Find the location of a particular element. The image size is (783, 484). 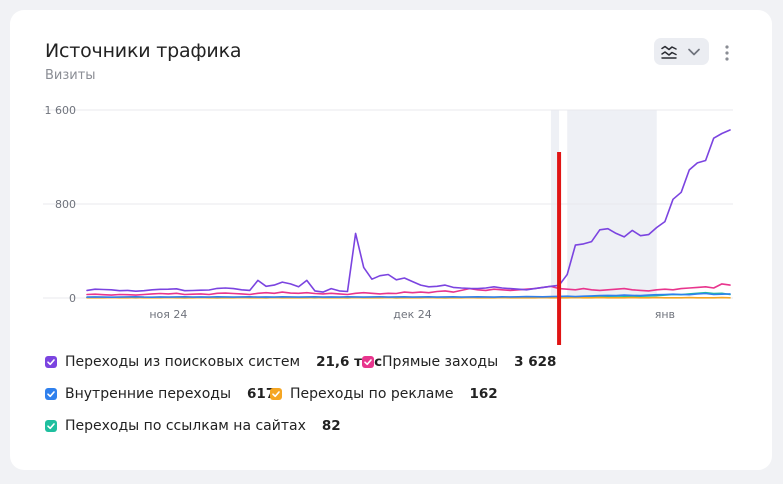

legend-label: Прямые заходы is located at coordinates (440, 362).